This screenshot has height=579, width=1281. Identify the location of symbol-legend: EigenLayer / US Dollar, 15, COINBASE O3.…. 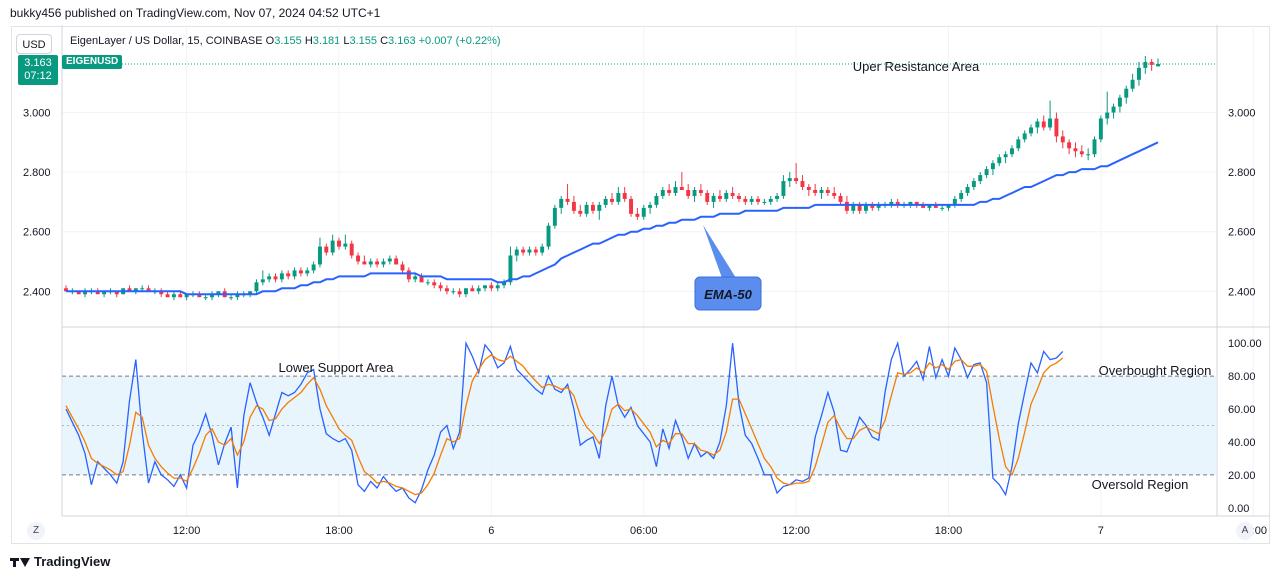
(285, 41).